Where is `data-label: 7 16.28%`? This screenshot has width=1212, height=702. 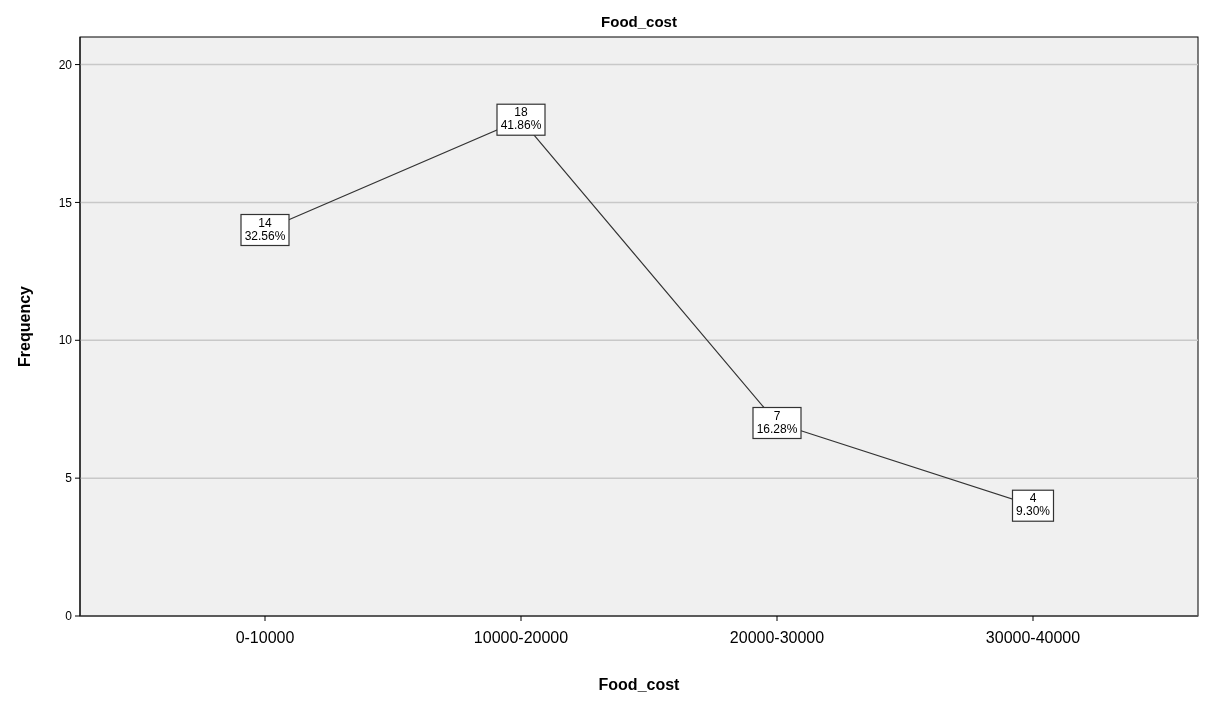
data-label: 7 16.28% is located at coordinates (777, 422).